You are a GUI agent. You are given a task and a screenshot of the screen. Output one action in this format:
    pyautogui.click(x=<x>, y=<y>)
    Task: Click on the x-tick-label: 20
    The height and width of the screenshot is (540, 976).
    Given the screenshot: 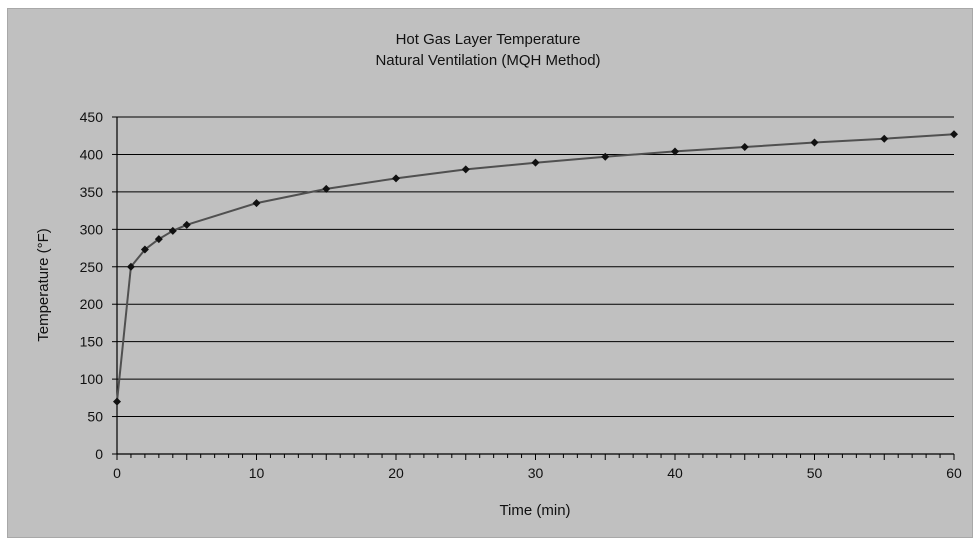 What is the action you would take?
    pyautogui.click(x=396, y=473)
    